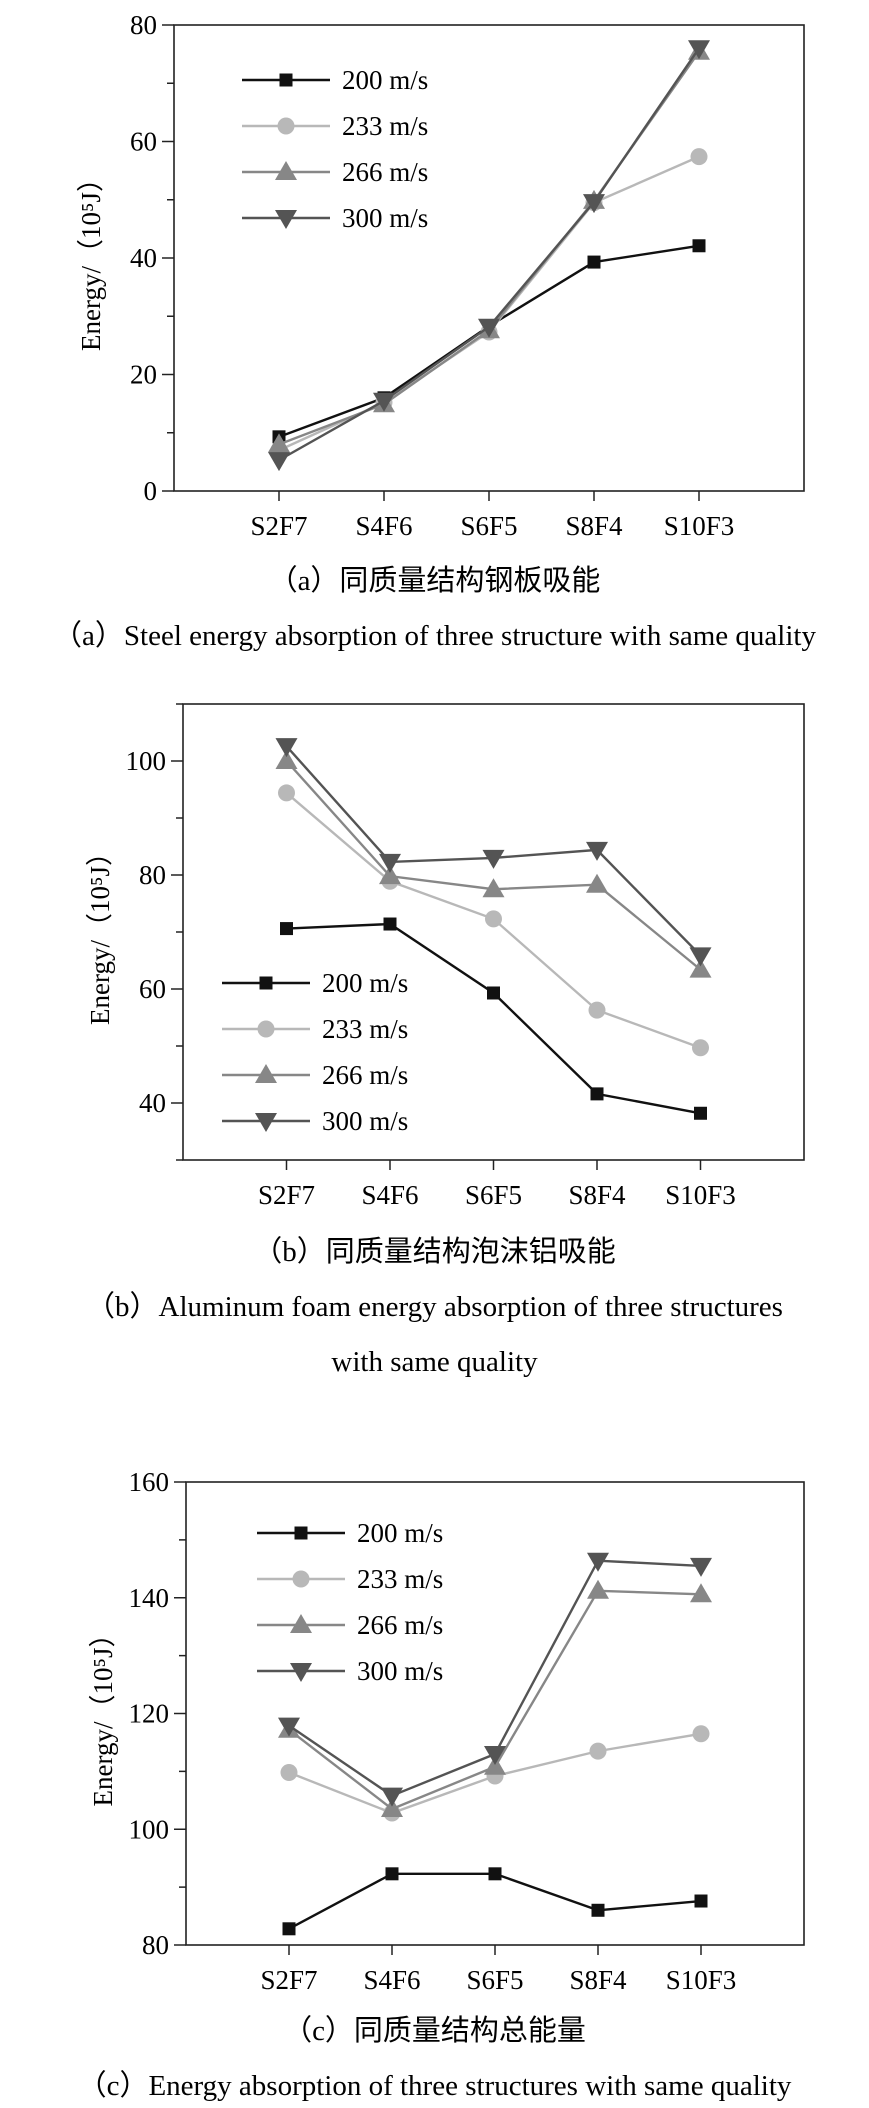 The width and height of the screenshot is (869, 2108). What do you see at coordinates (146, 761) in the screenshot?
I see `y-tick-label: 100` at bounding box center [146, 761].